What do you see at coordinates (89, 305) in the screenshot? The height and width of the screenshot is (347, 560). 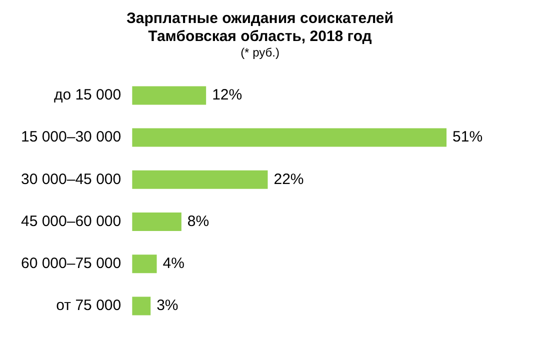 I see `y-tick-label: от 75 000` at bounding box center [89, 305].